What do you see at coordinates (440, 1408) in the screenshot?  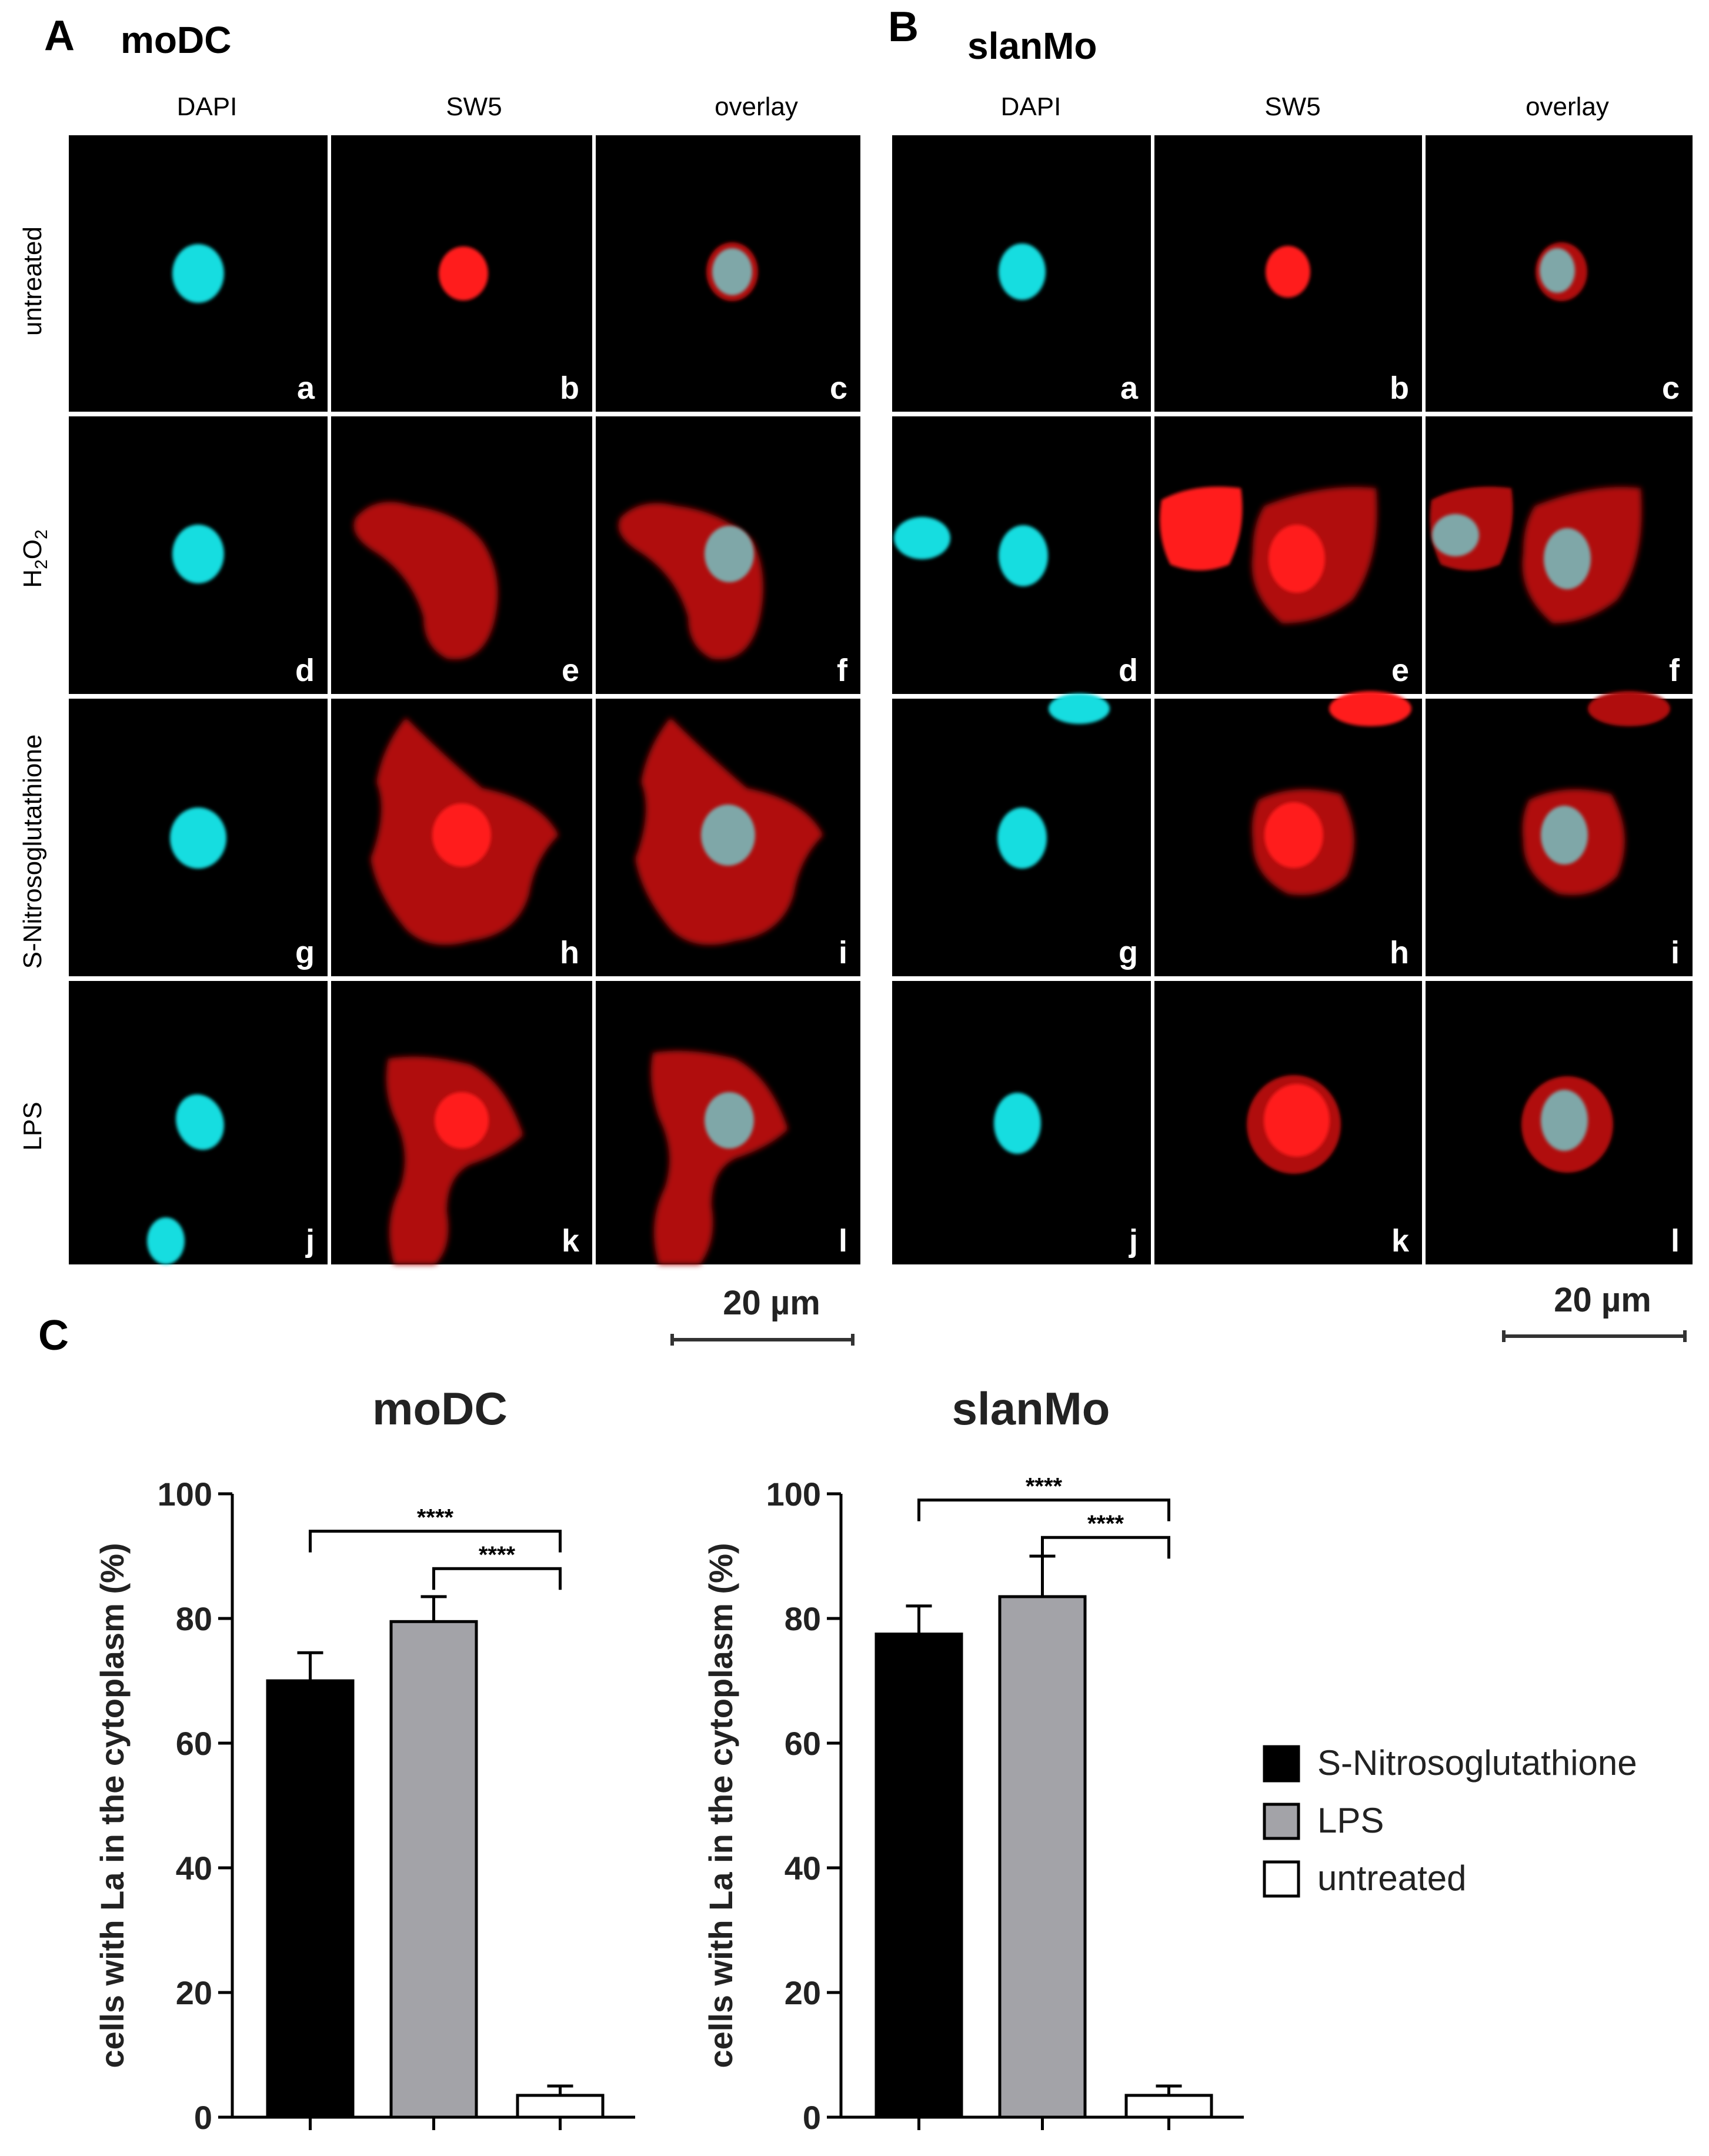 I see `chart-title-0: moDC` at bounding box center [440, 1408].